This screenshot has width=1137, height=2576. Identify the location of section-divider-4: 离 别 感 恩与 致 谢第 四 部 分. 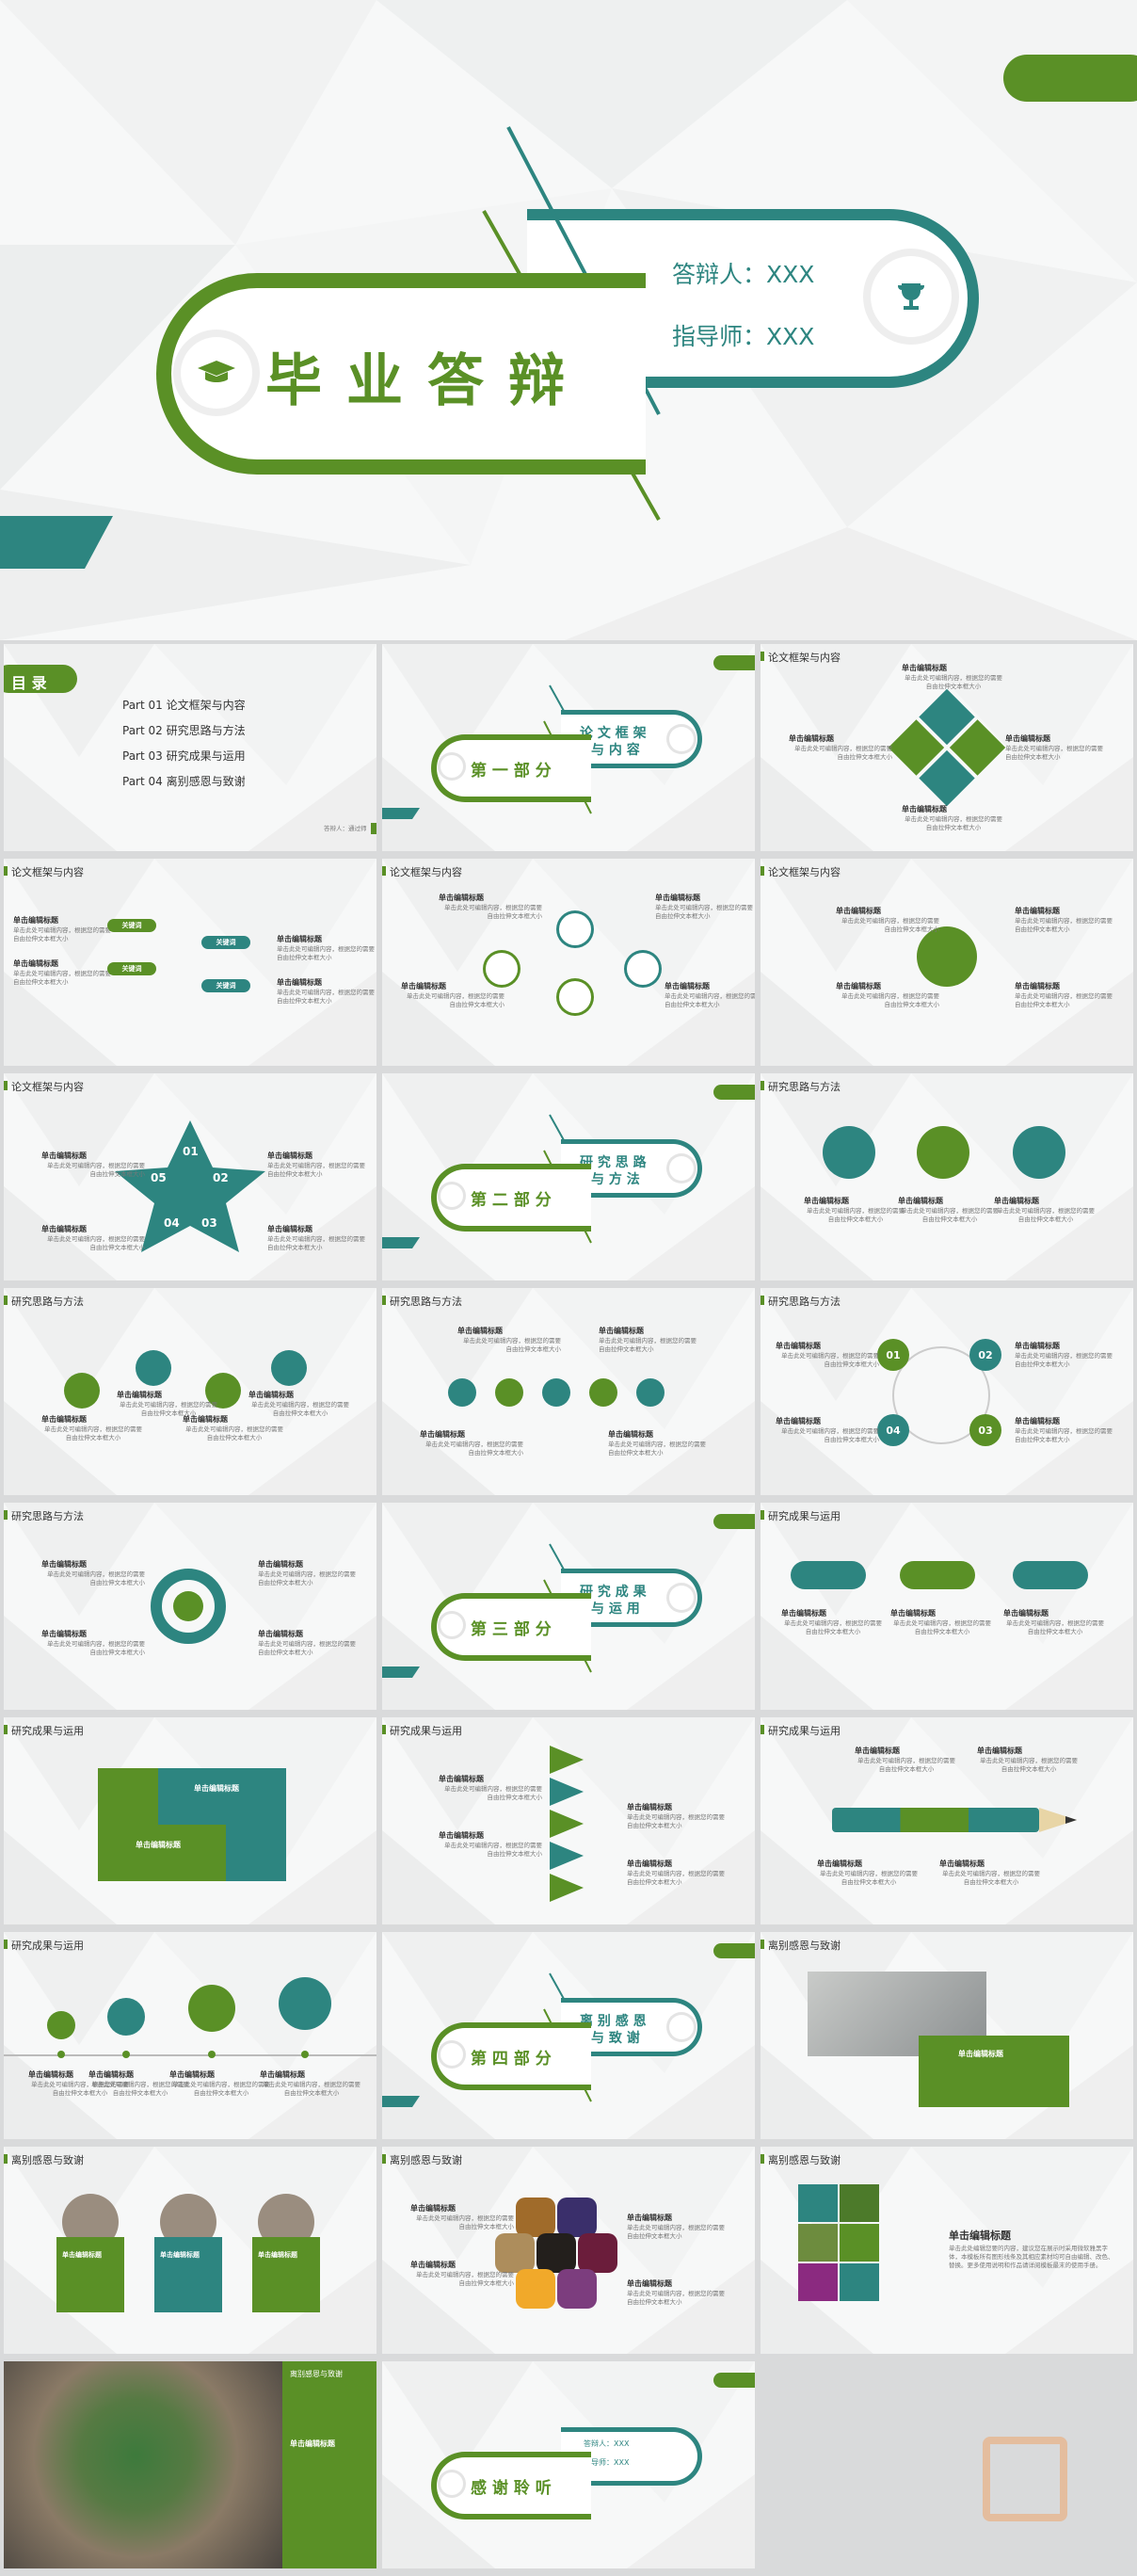
(569, 2035).